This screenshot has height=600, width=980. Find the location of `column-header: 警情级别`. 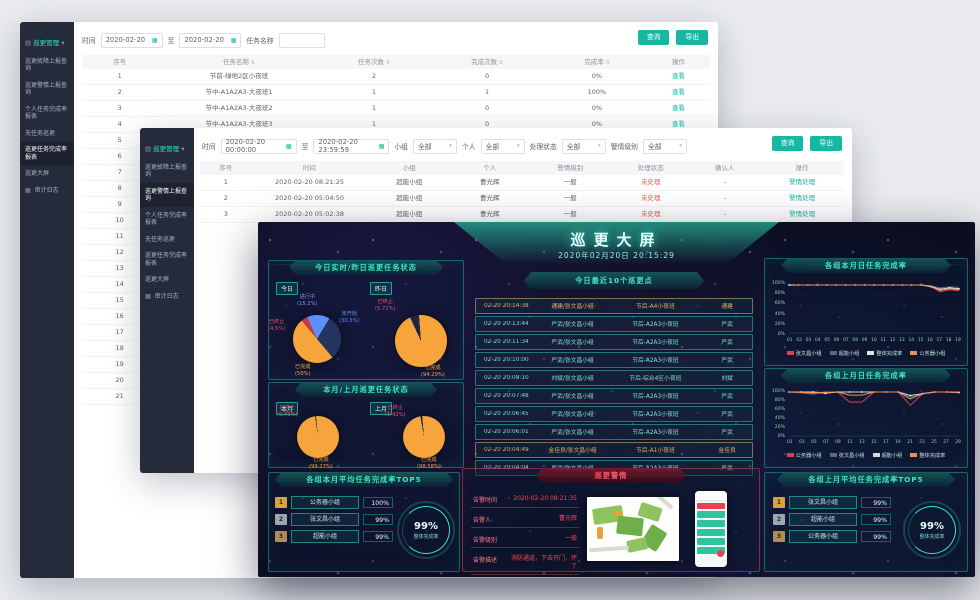

column-header: 警情级别 is located at coordinates (570, 168).